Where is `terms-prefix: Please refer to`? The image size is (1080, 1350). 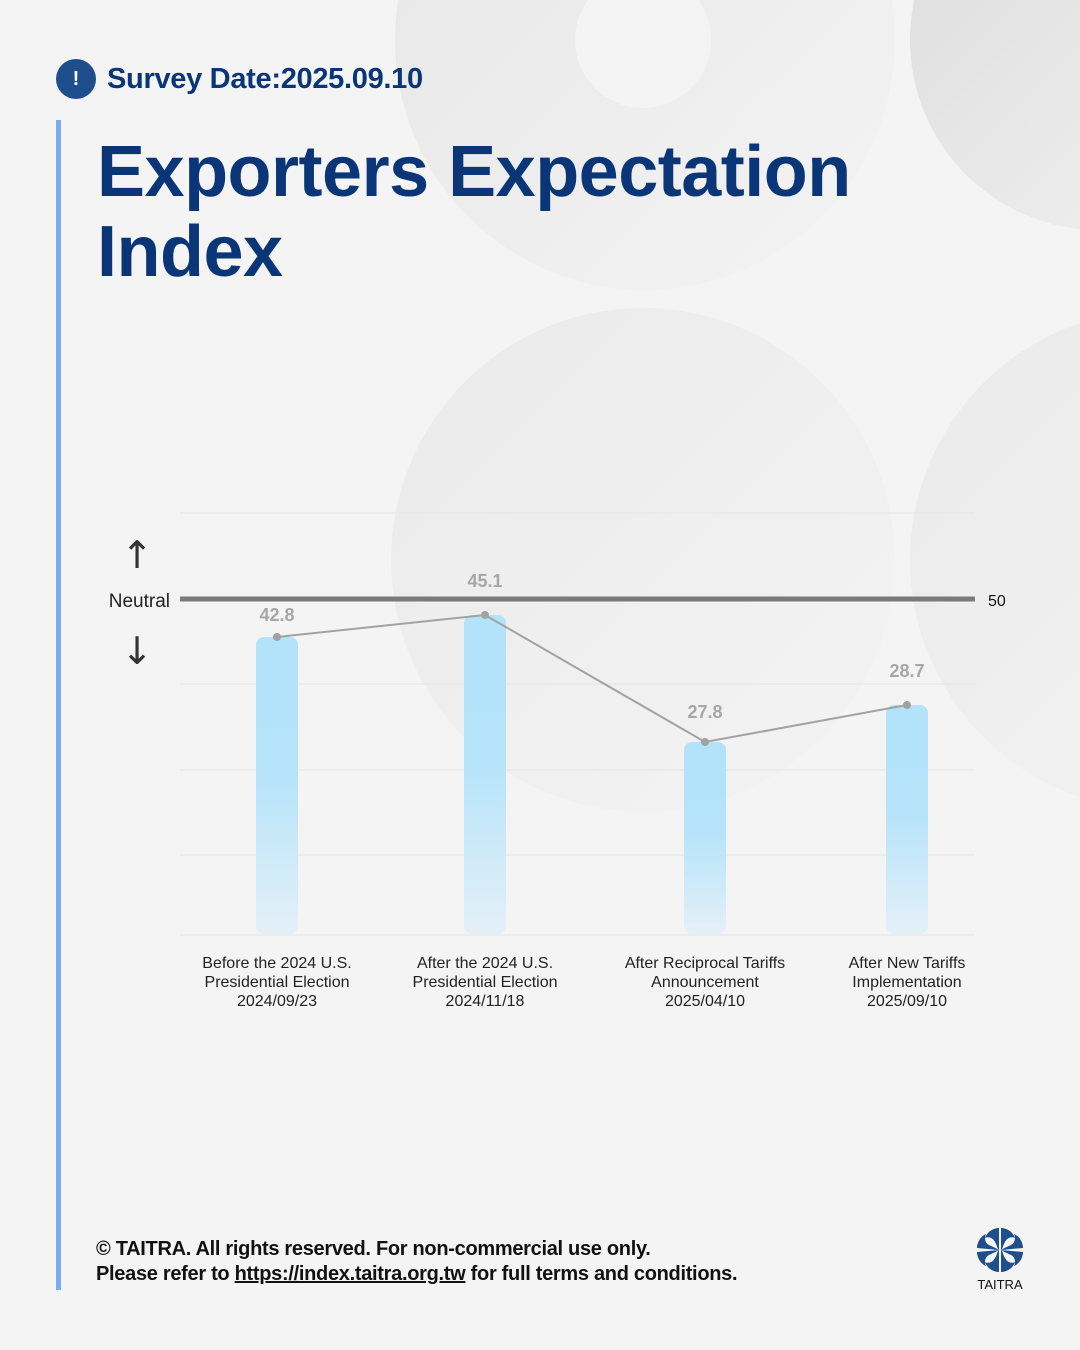
terms-prefix: Please refer to is located at coordinates (165, 1274).